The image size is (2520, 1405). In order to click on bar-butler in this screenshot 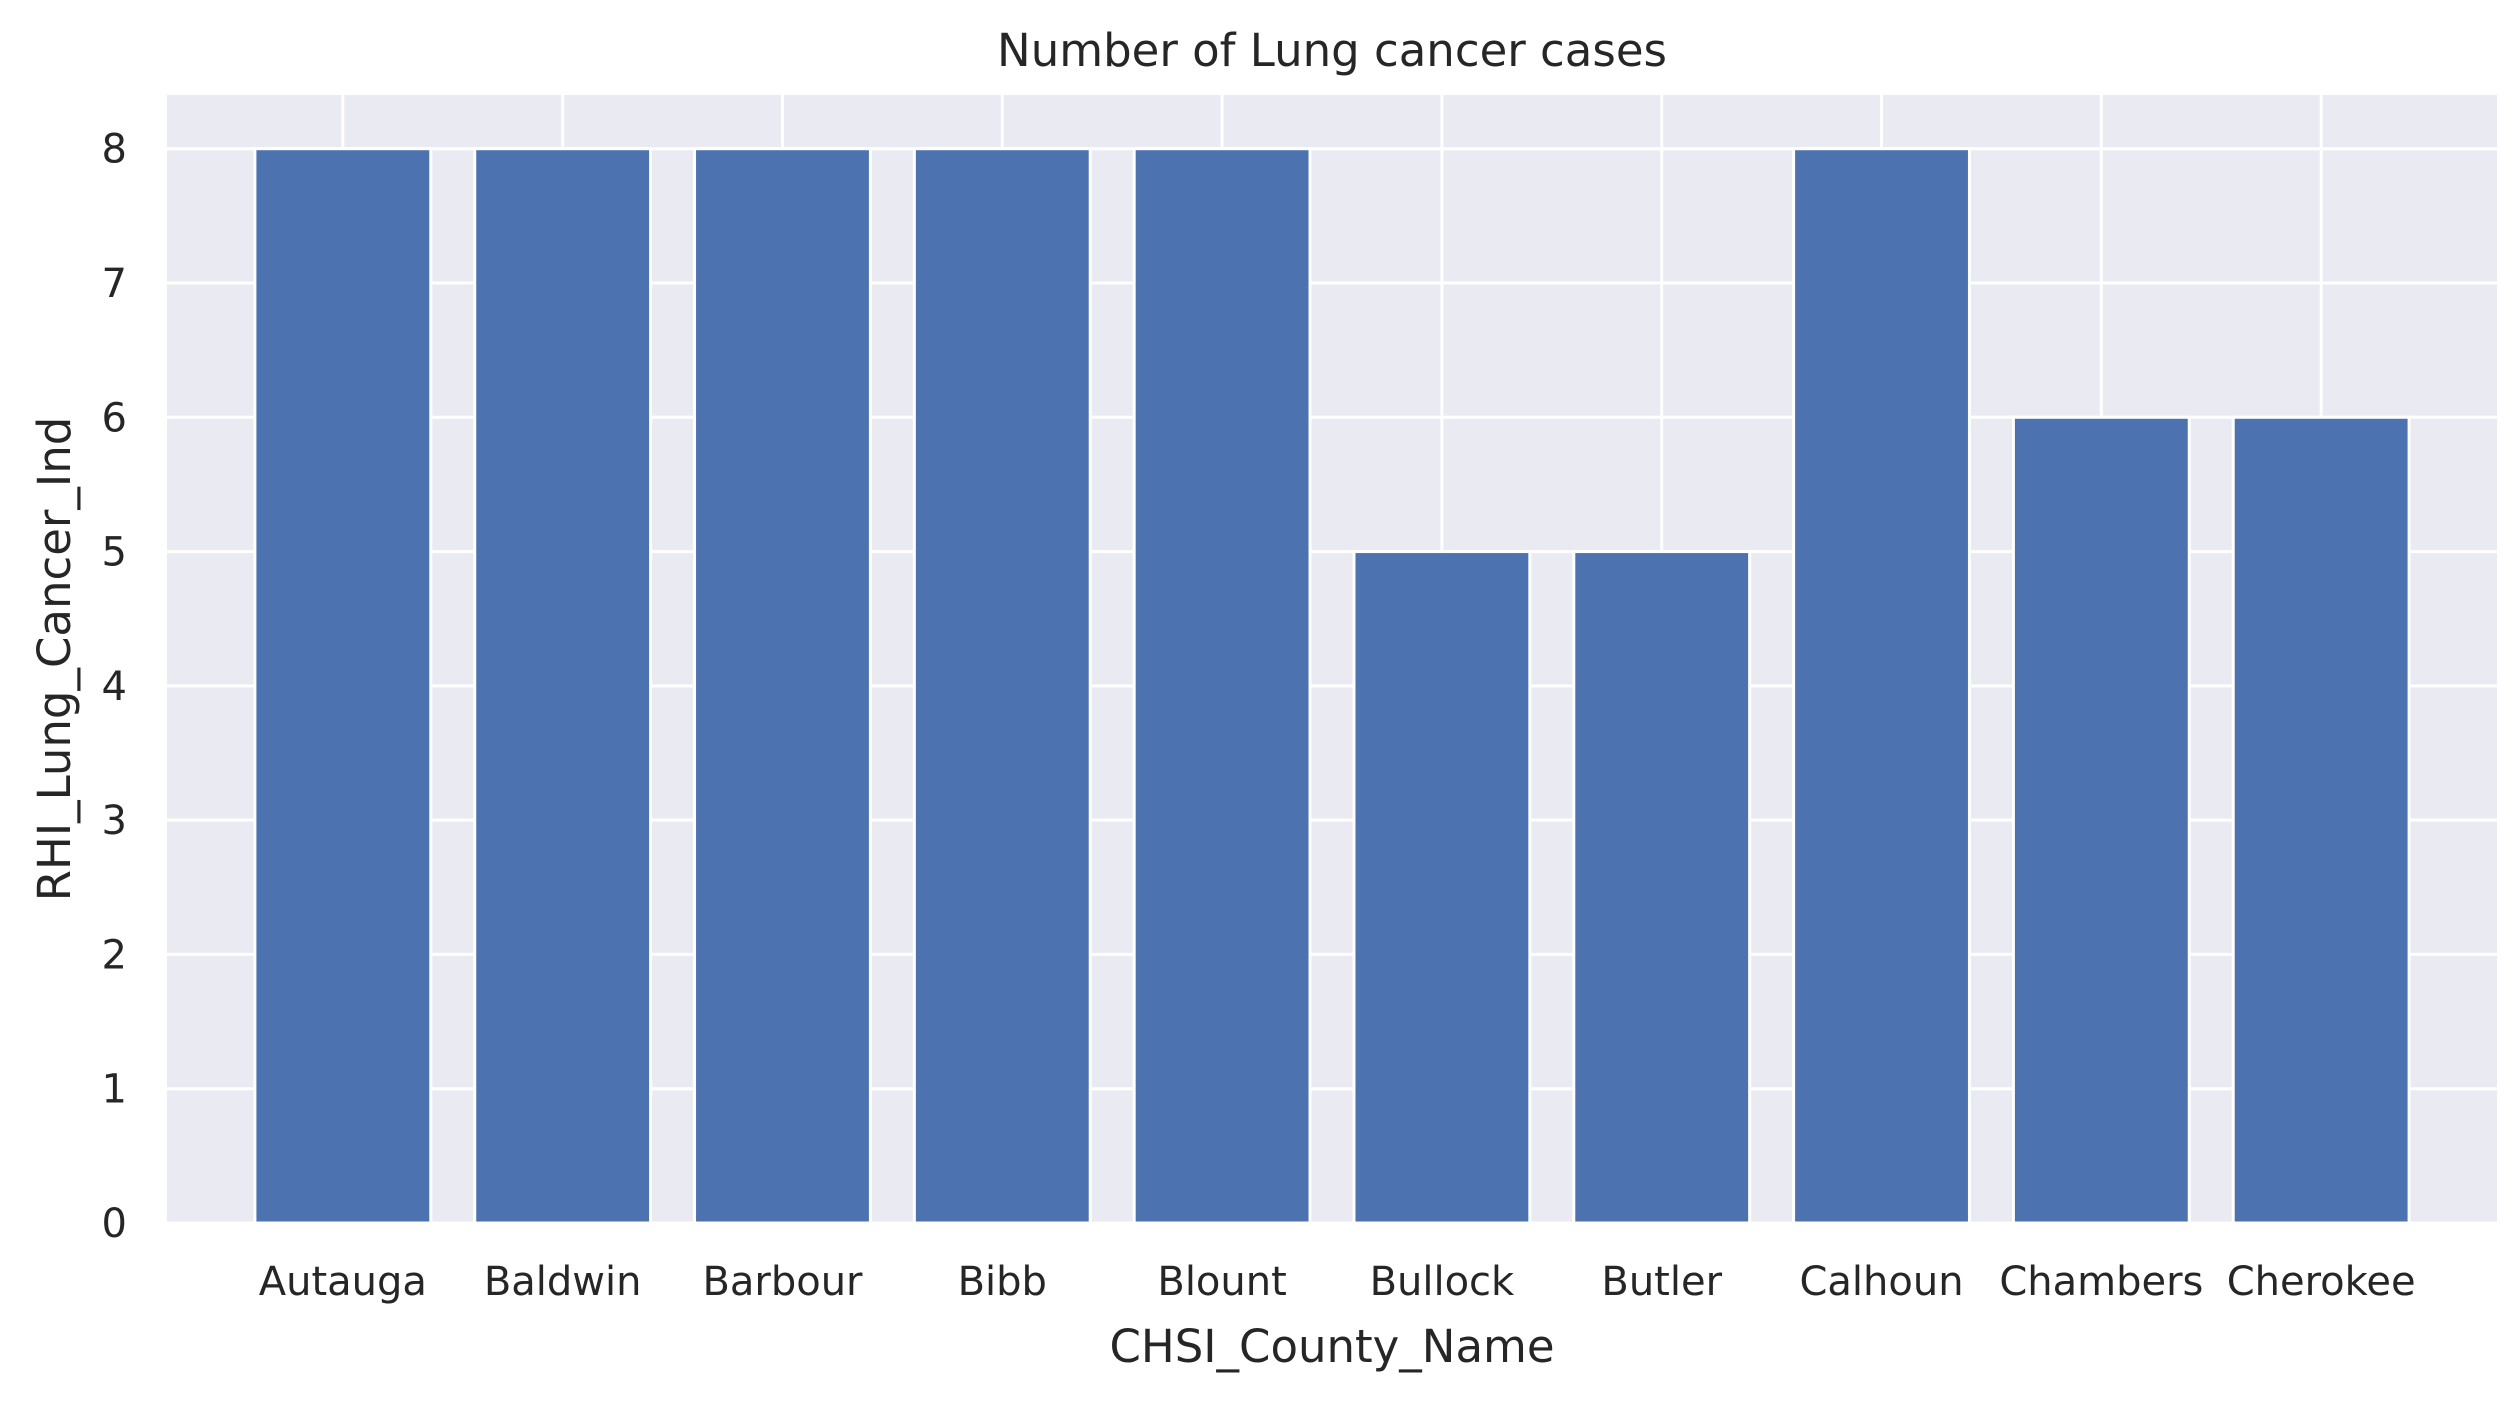, I will do `click(1662, 887)`.